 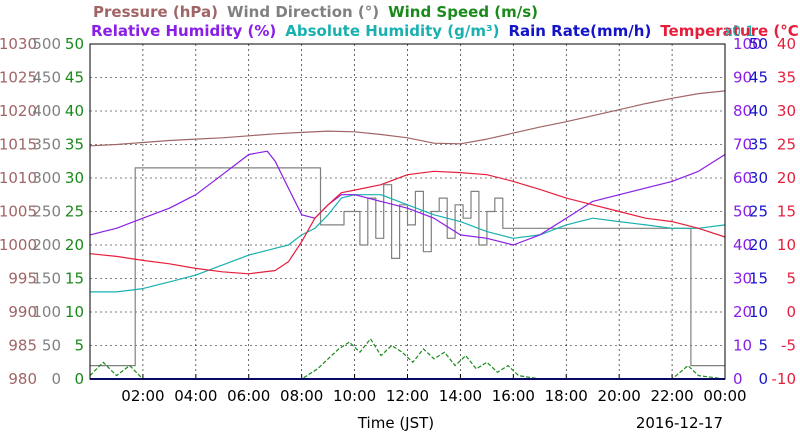 What do you see at coordinates (22, 379) in the screenshot?
I see `y-tick-label-pressure: 980` at bounding box center [22, 379].